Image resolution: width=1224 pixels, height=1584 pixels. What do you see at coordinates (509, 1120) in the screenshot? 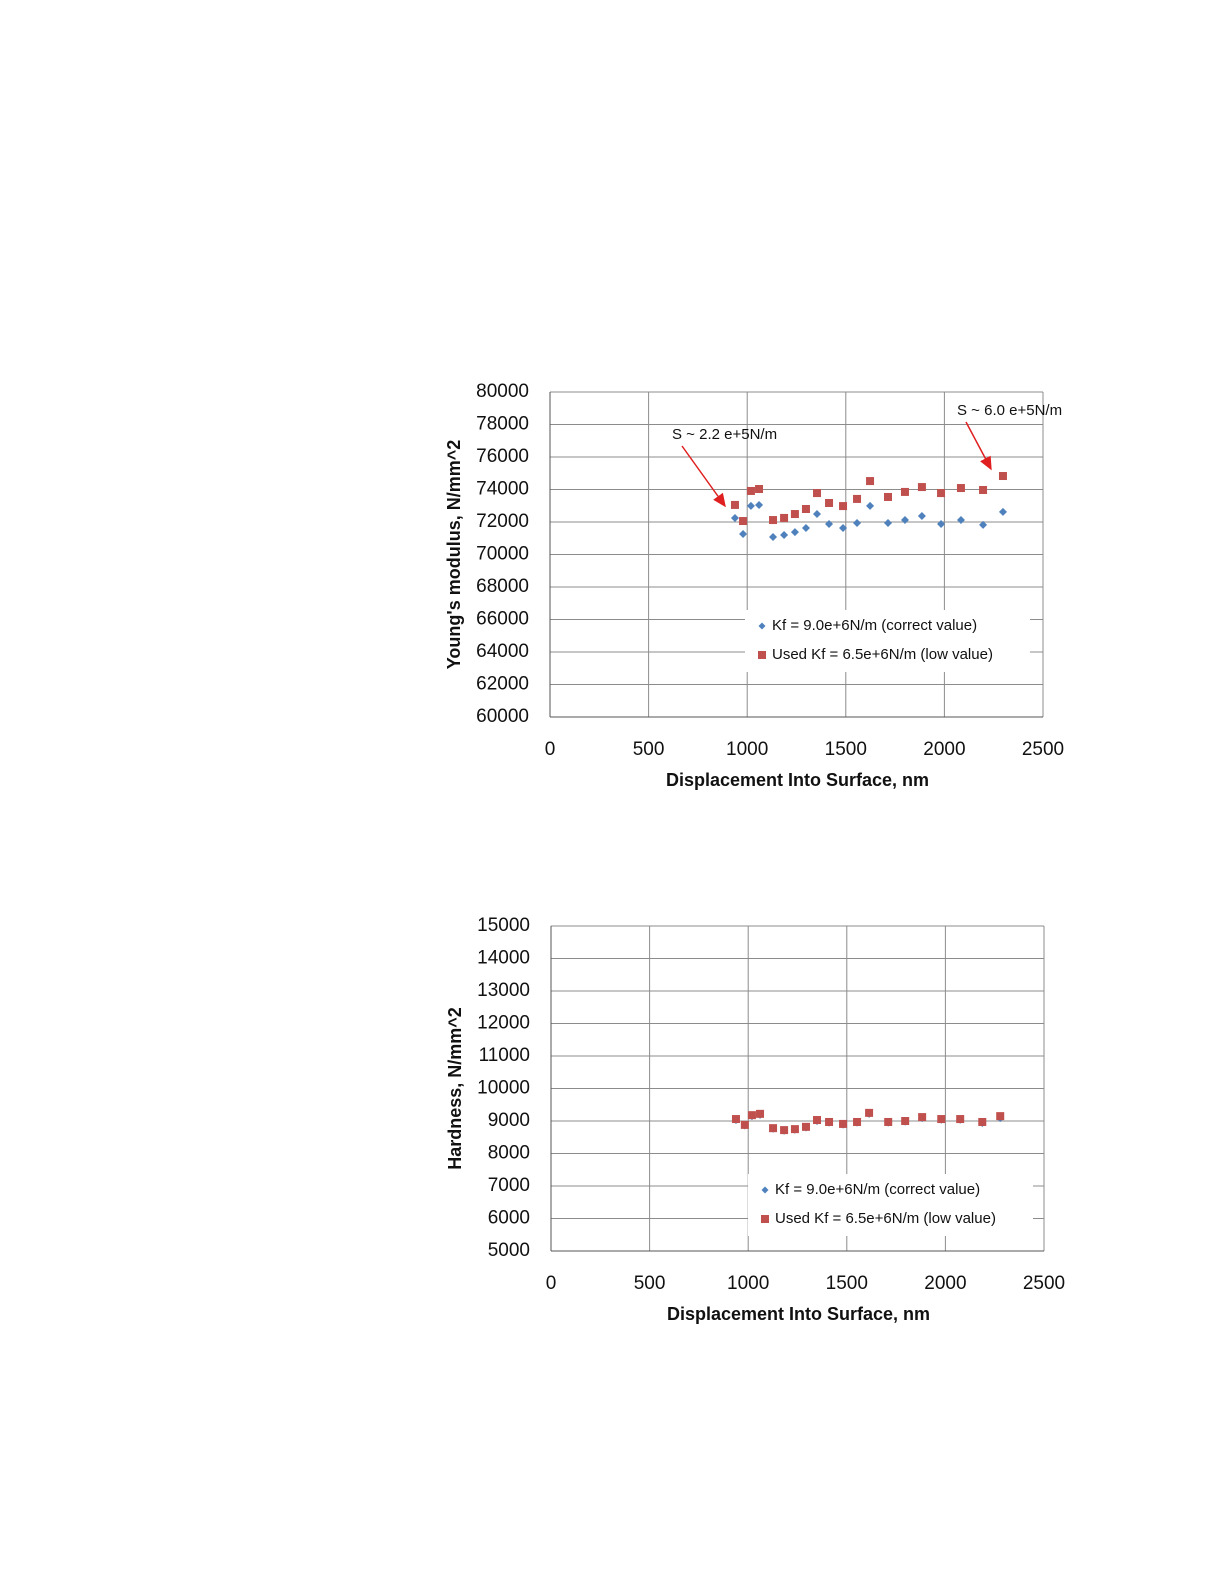
I see `y-tick-label: 9000` at bounding box center [509, 1120].